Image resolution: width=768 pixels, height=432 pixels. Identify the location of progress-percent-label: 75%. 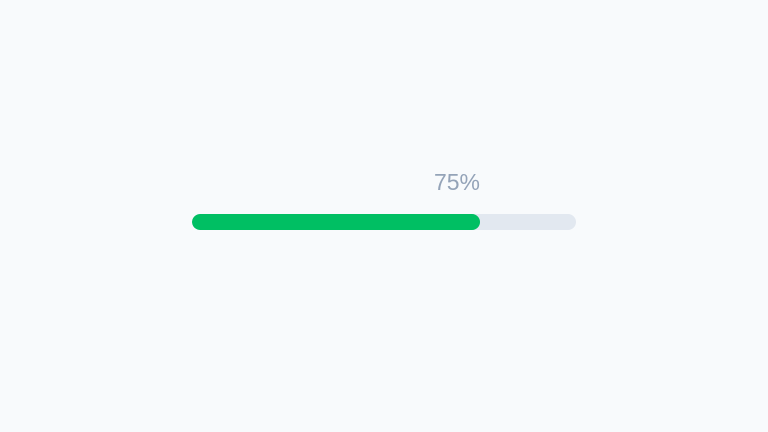
(456, 182).